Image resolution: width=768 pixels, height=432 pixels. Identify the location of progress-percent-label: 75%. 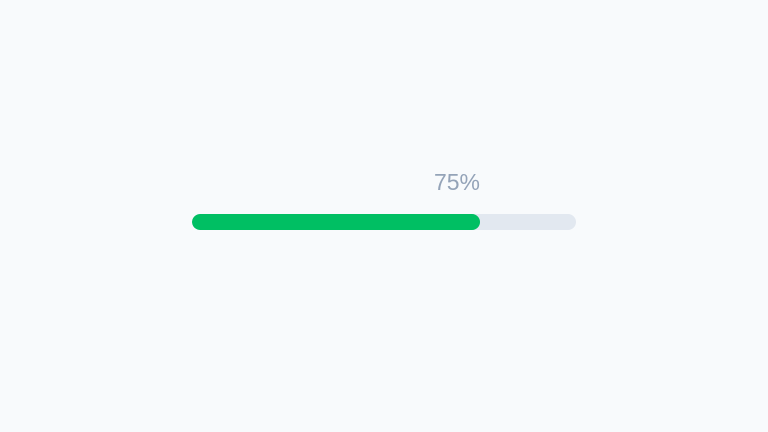
(456, 182).